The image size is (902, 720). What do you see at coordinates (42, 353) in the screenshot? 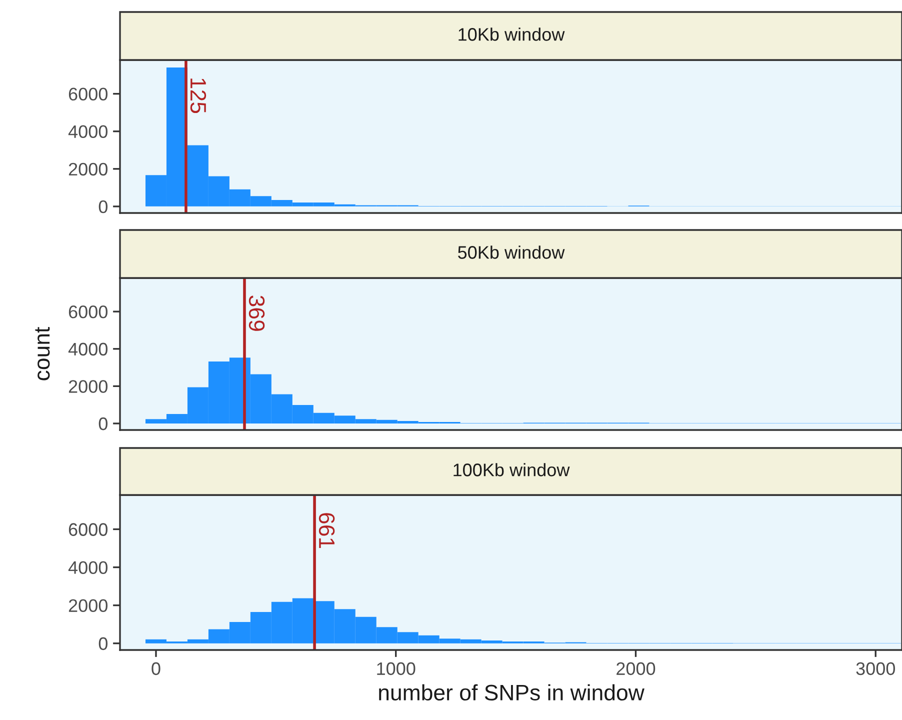
I see `y-axis-title: count` at bounding box center [42, 353].